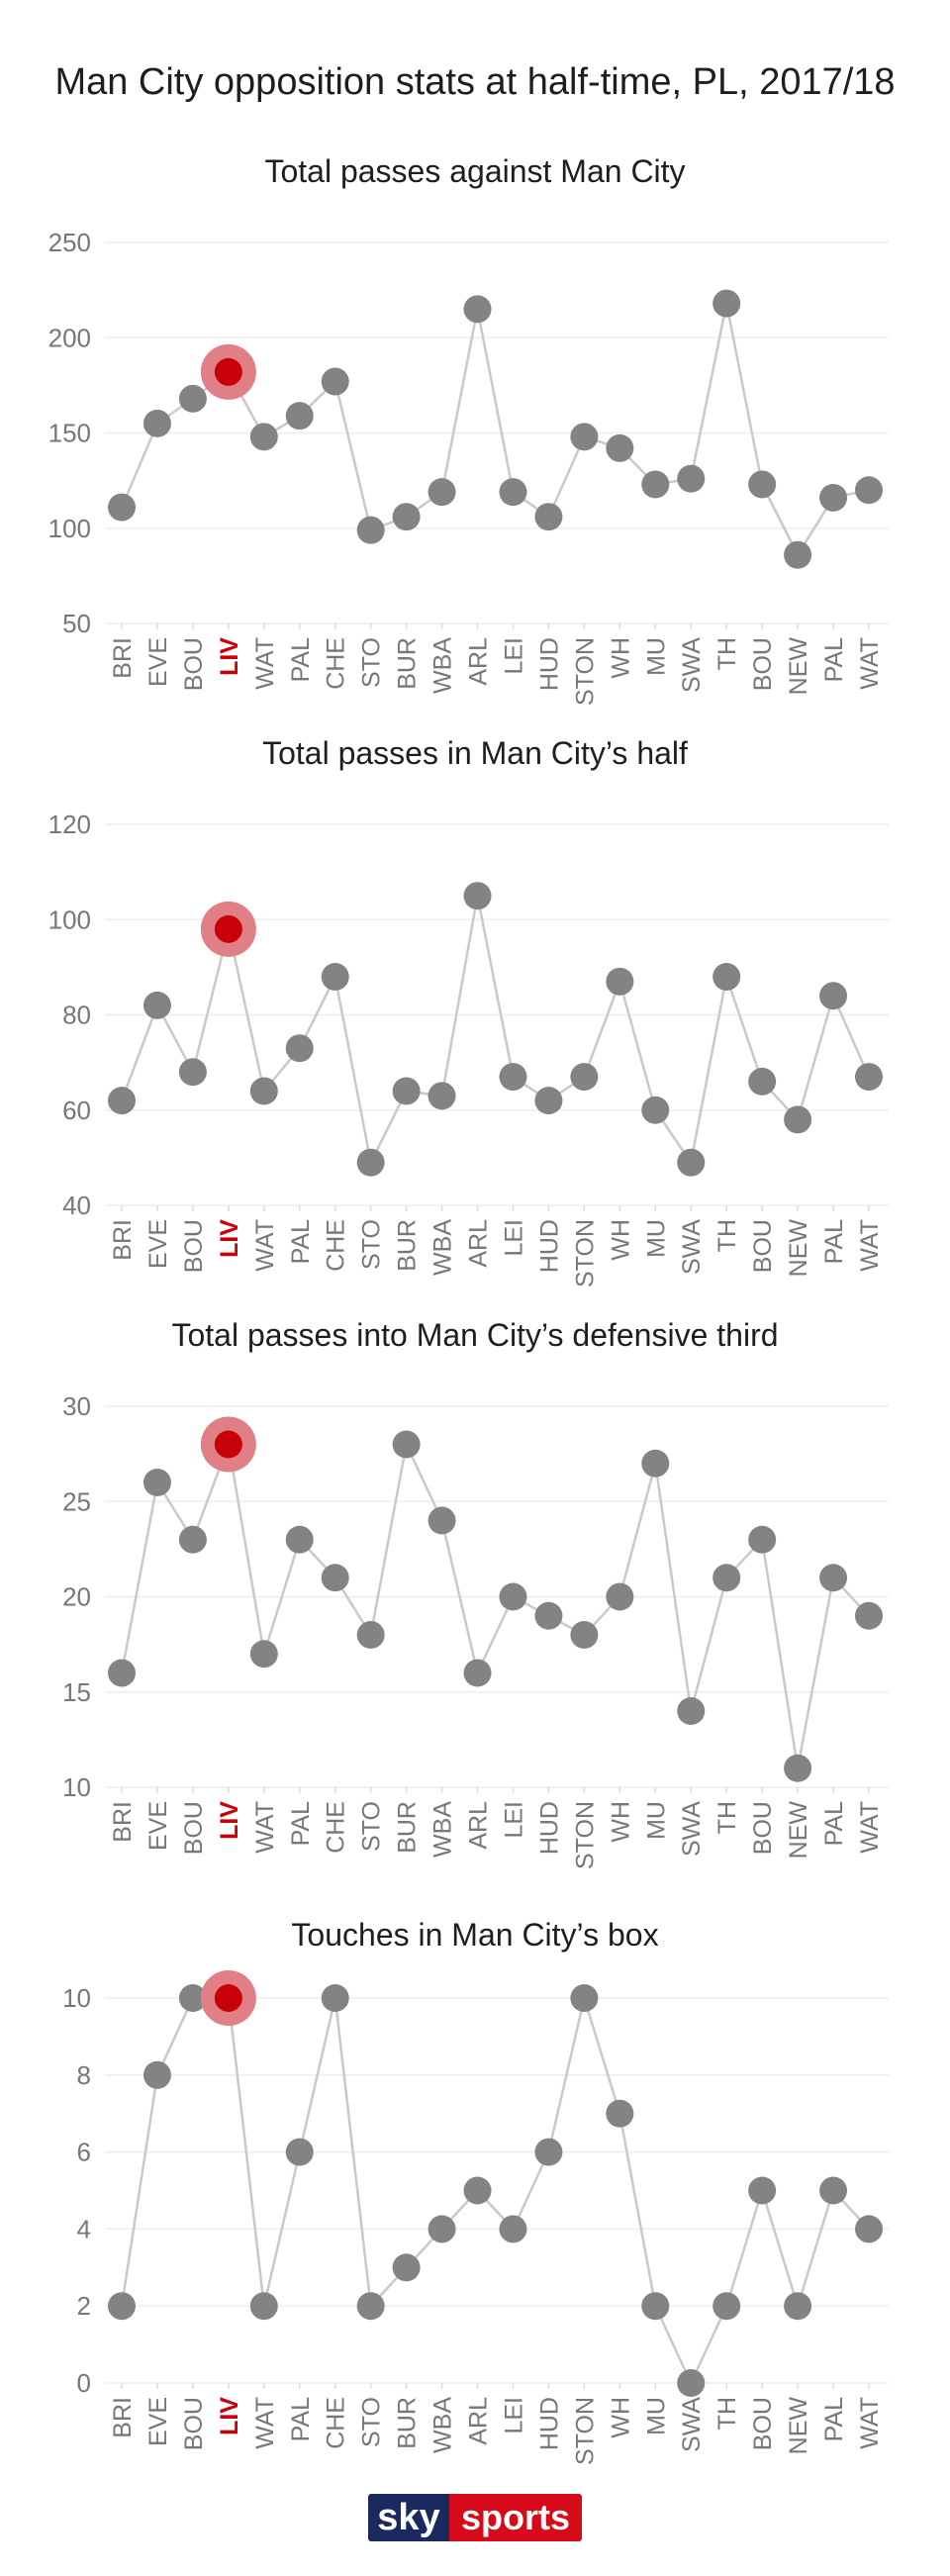  I want to click on x-tick-label: WH, so click(620, 1240).